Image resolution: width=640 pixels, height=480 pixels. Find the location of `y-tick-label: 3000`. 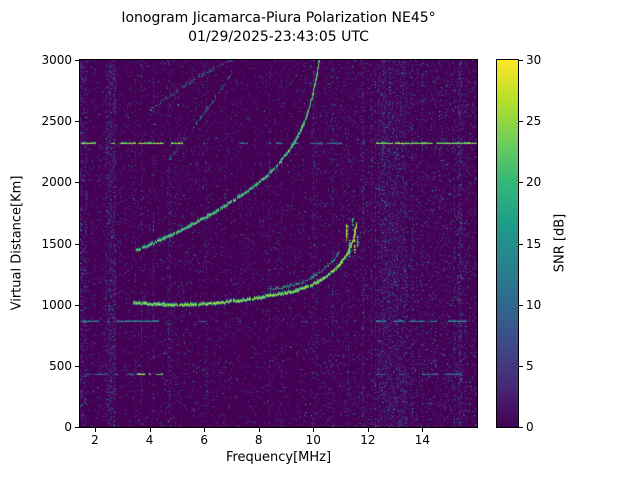

y-tick-label: 3000 is located at coordinates (56, 60).